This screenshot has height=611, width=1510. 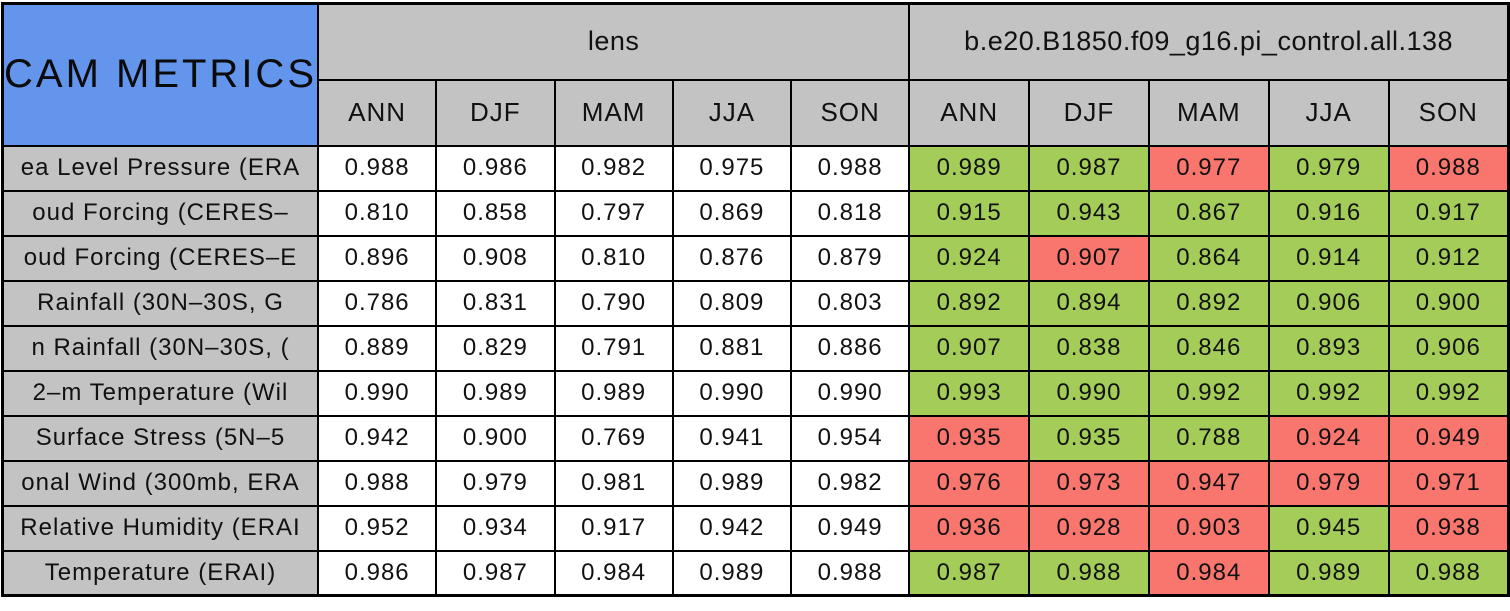 What do you see at coordinates (1209, 41) in the screenshot?
I see `group-header-control-run: b.e20.B1850.f09_g16.pi_control.all.138` at bounding box center [1209, 41].